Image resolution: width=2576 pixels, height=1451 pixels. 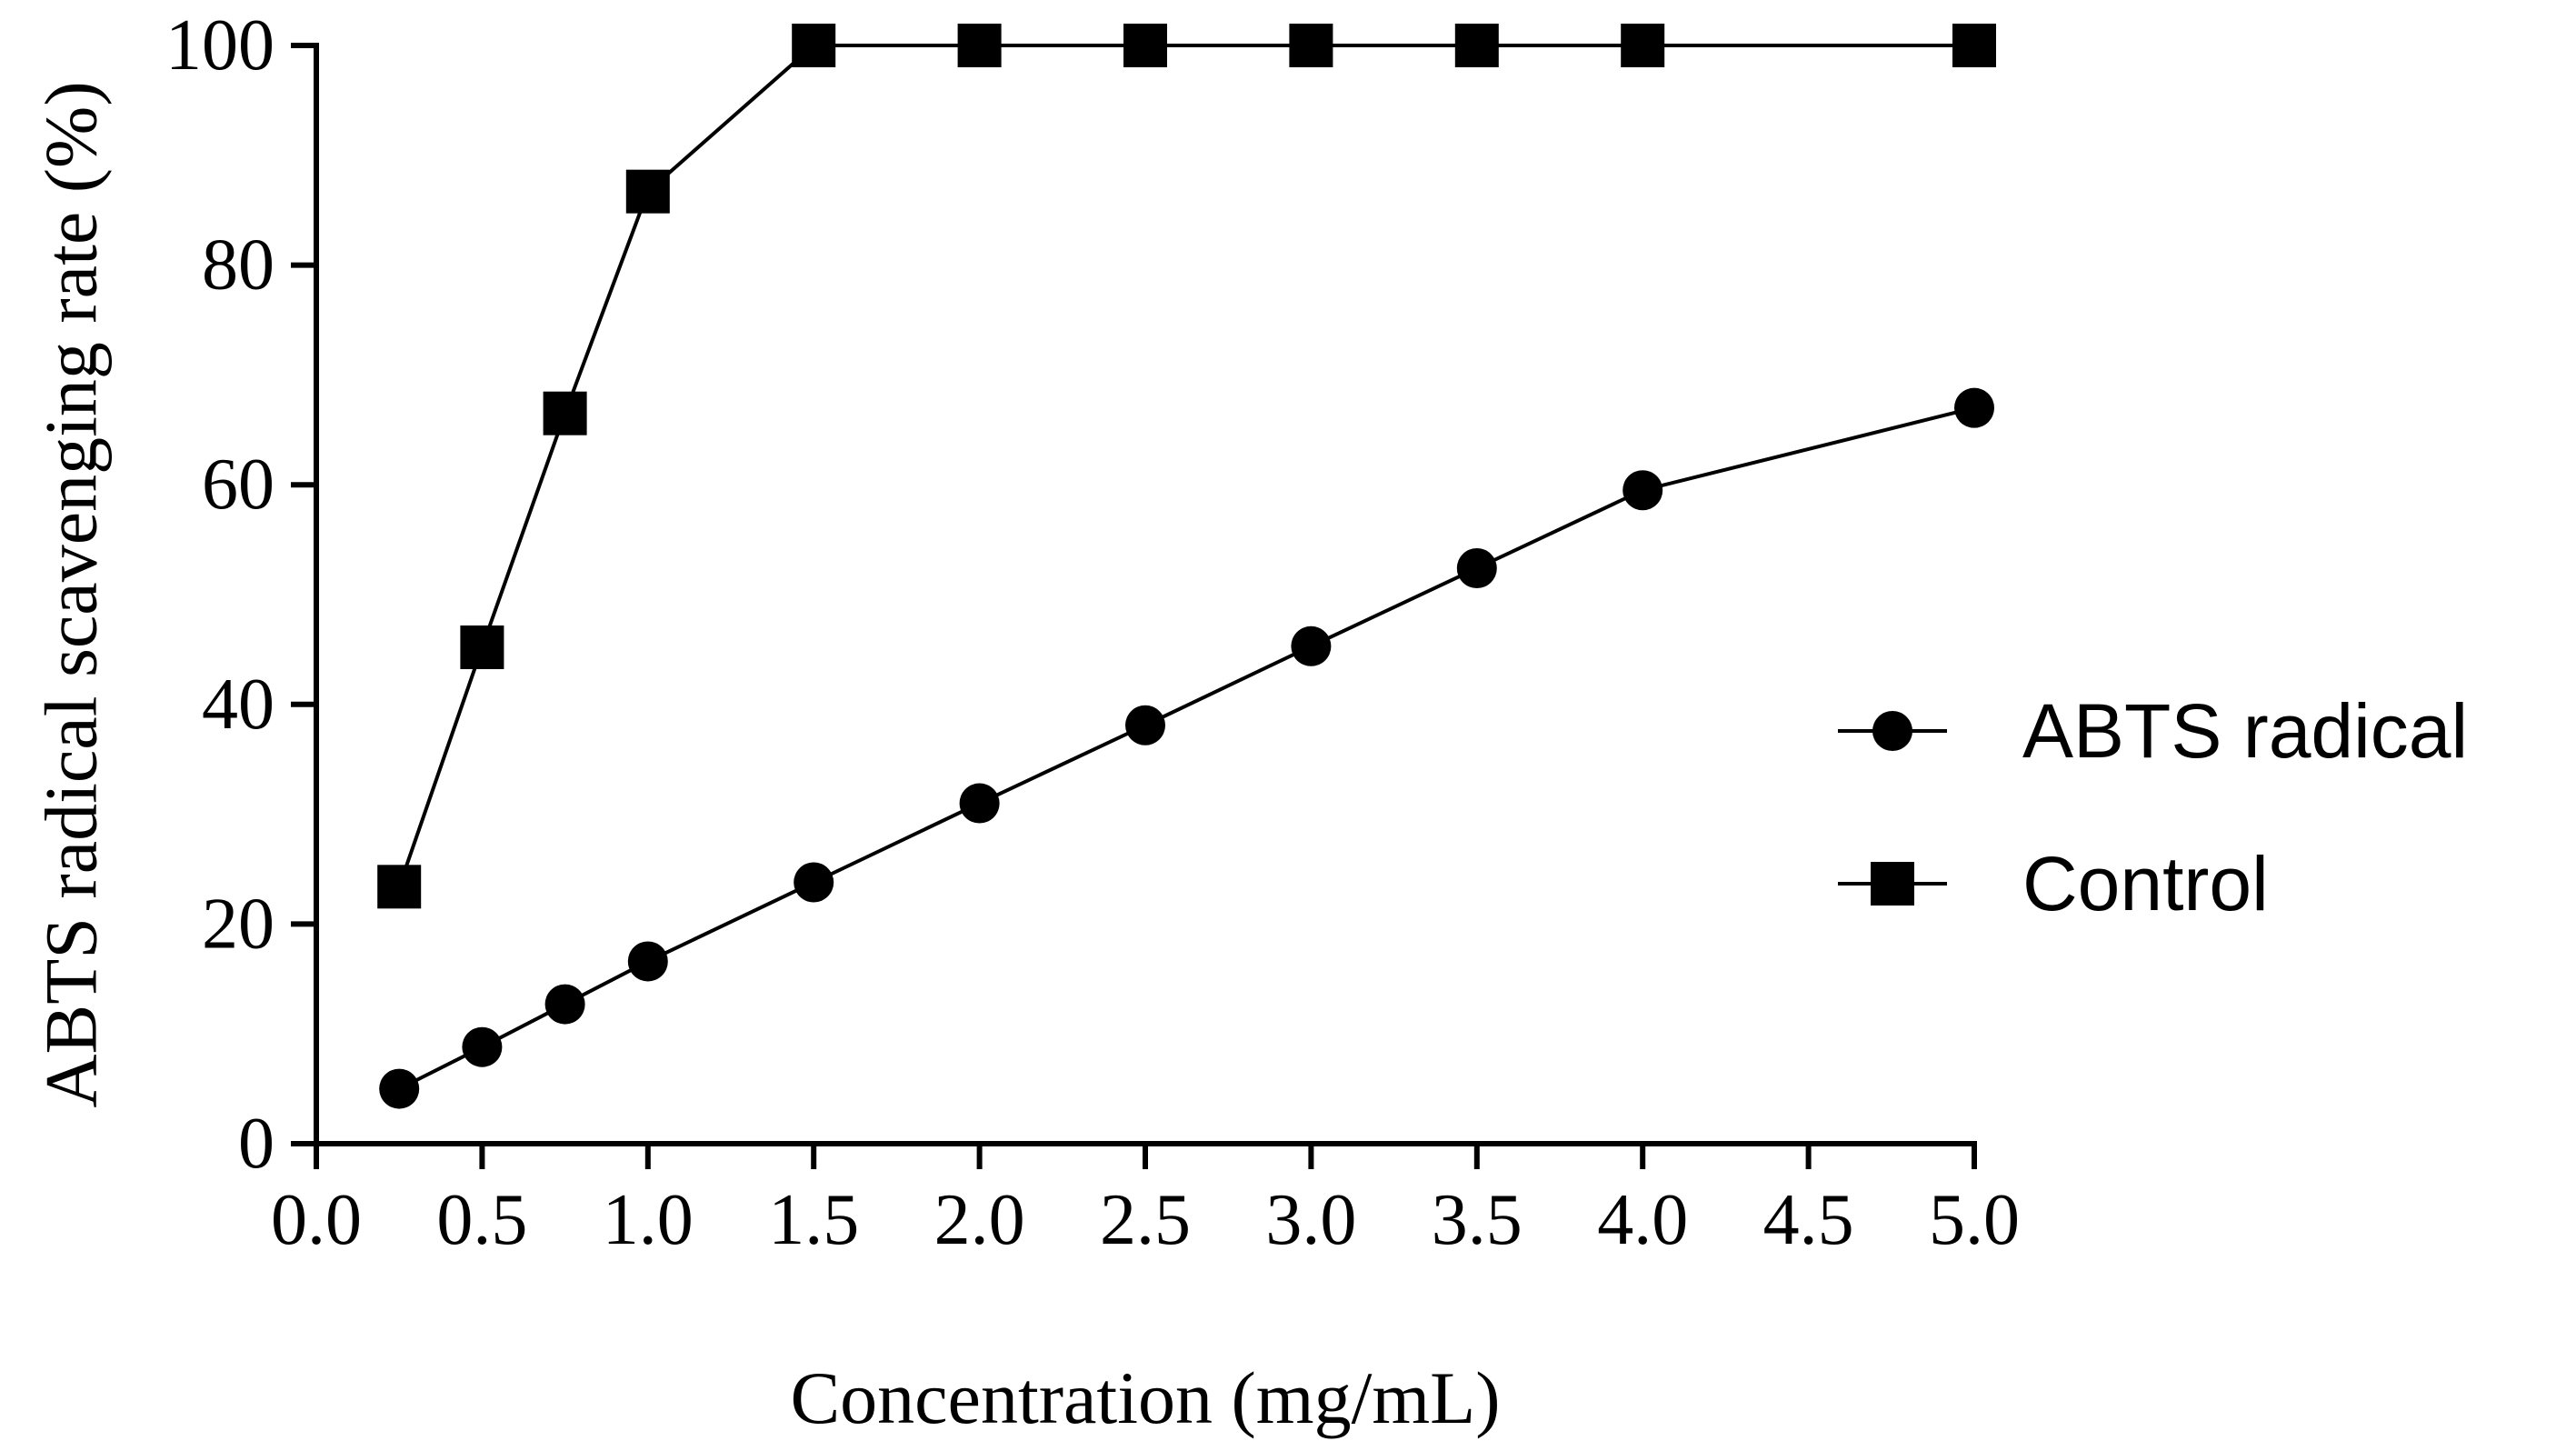 I want to click on x-ticks: 0.0 0.5 1.0 1.5 2.0 2.5 3.0 3.5 4.0 4.5 5.0, so click(x=1145, y=1202).